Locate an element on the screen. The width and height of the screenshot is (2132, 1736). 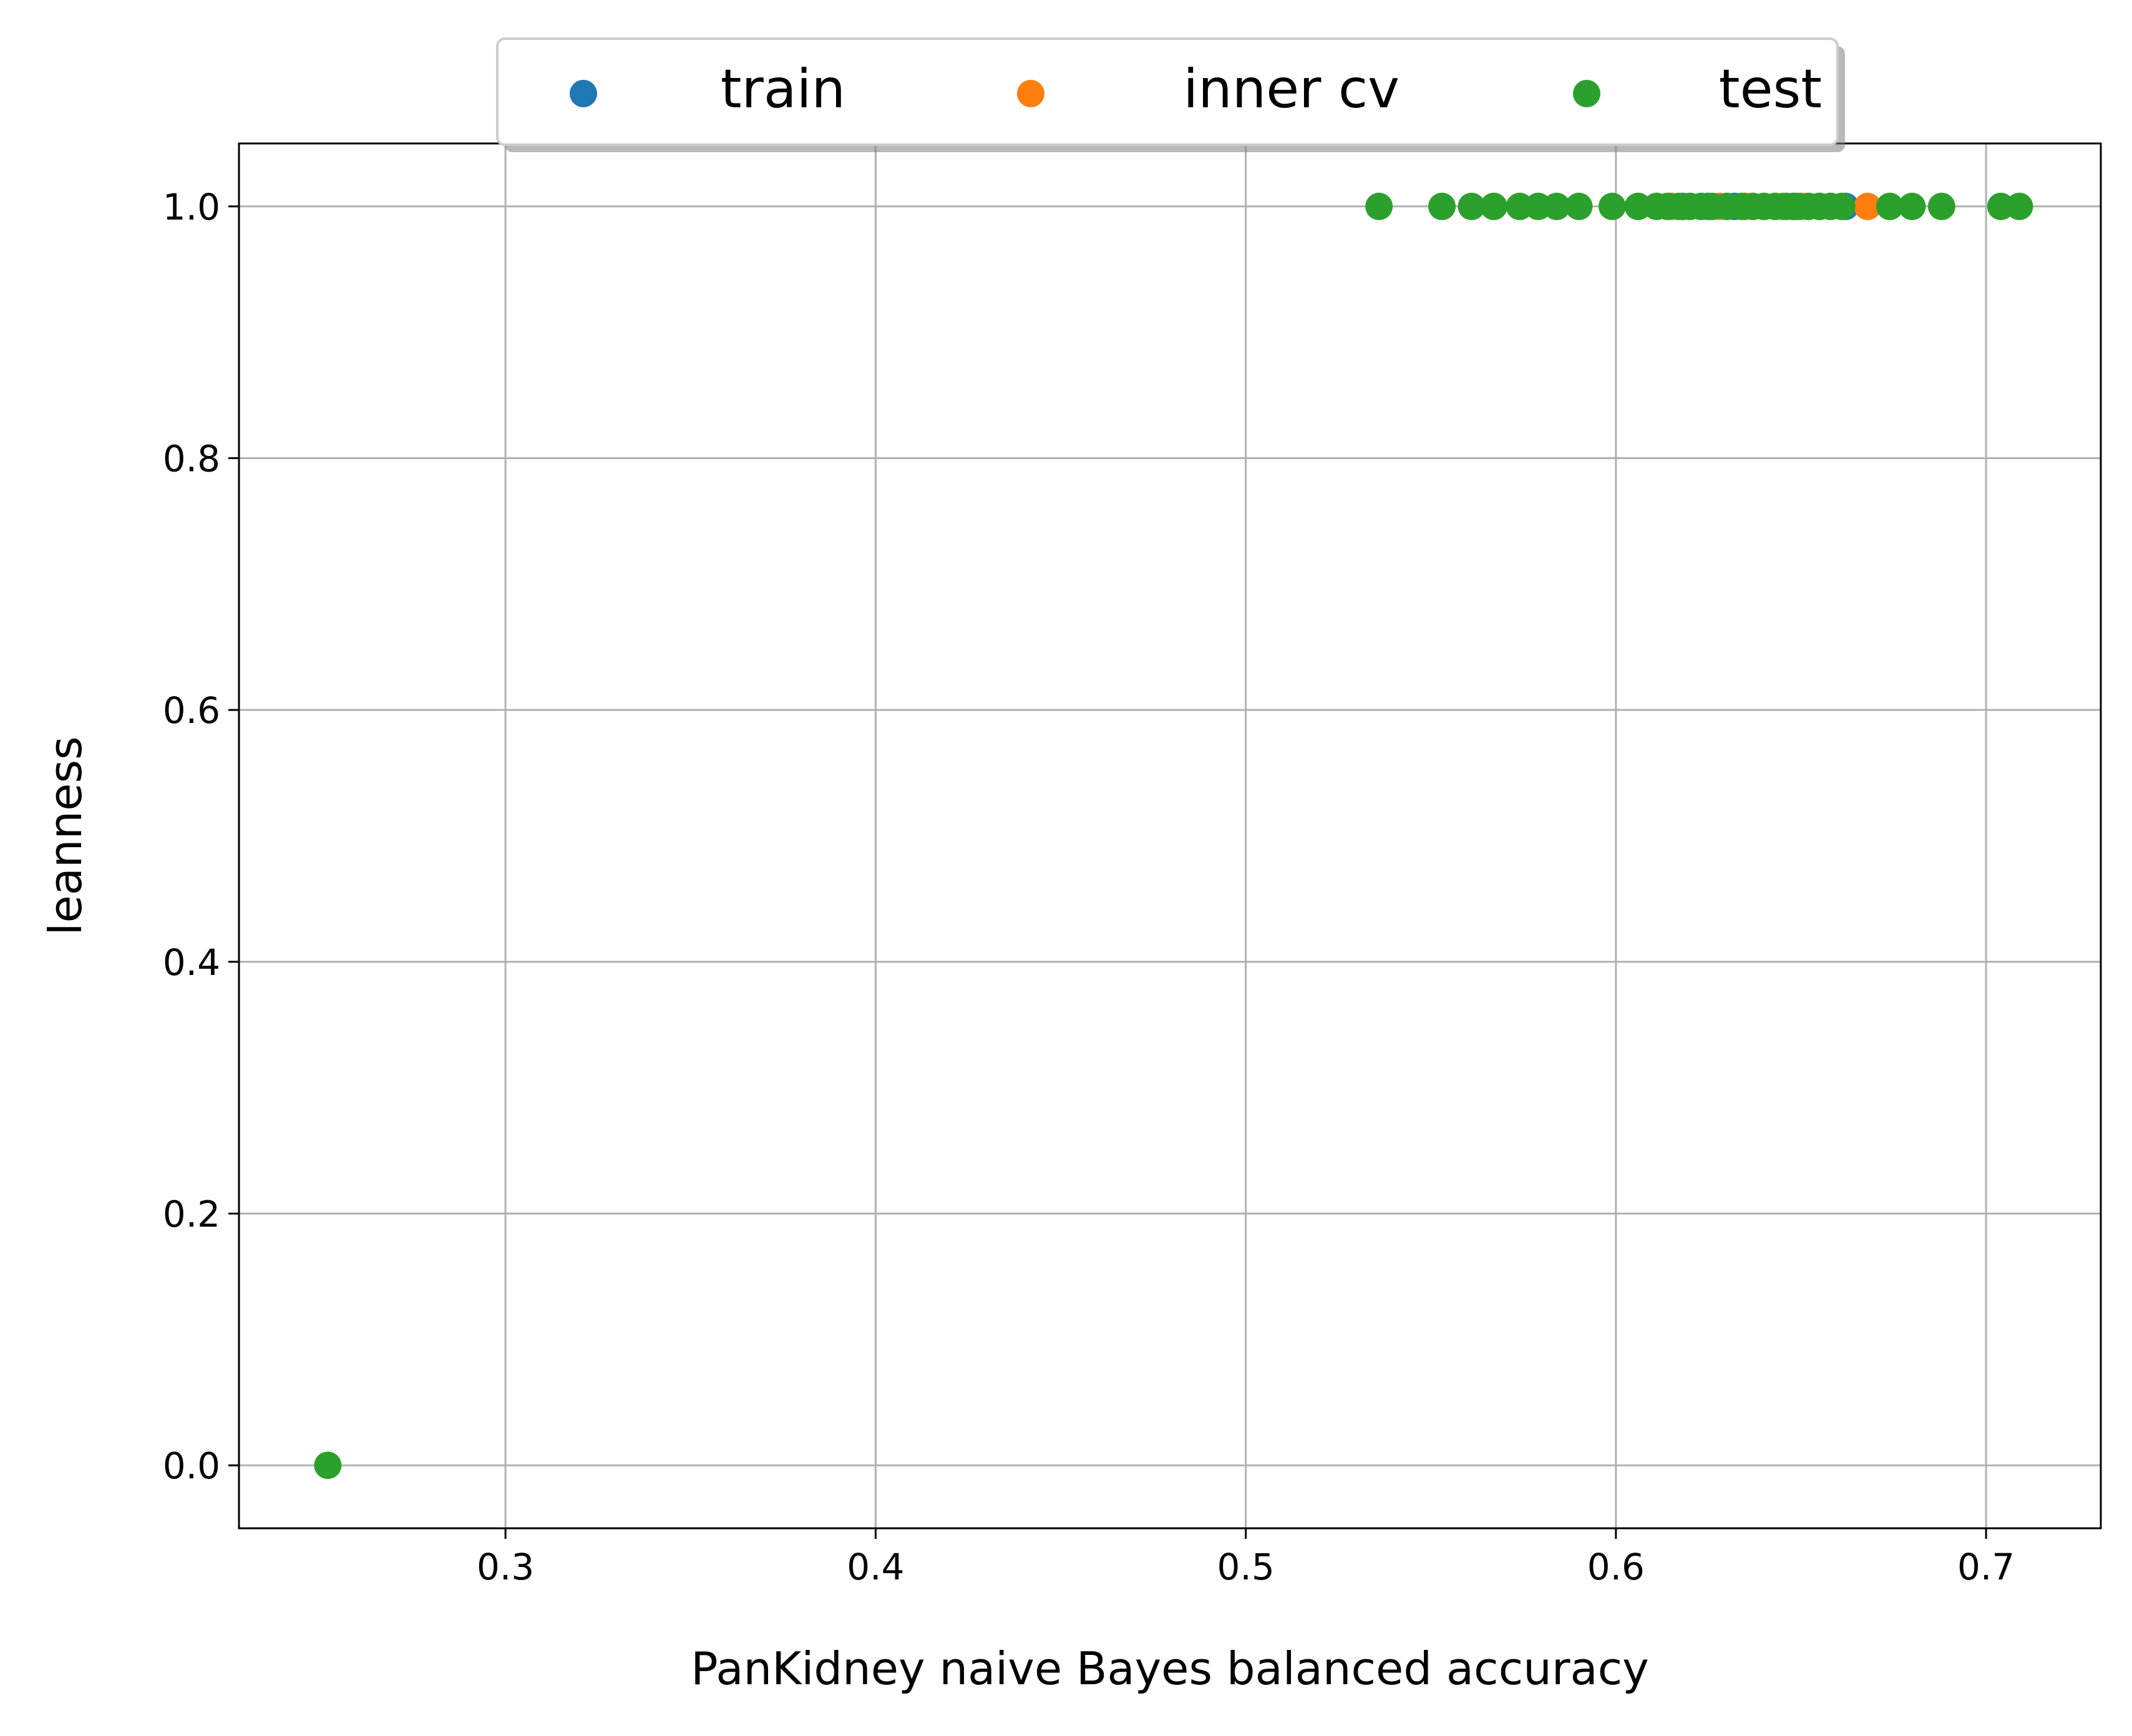
y-tick-label: 0.6 is located at coordinates (191, 710).